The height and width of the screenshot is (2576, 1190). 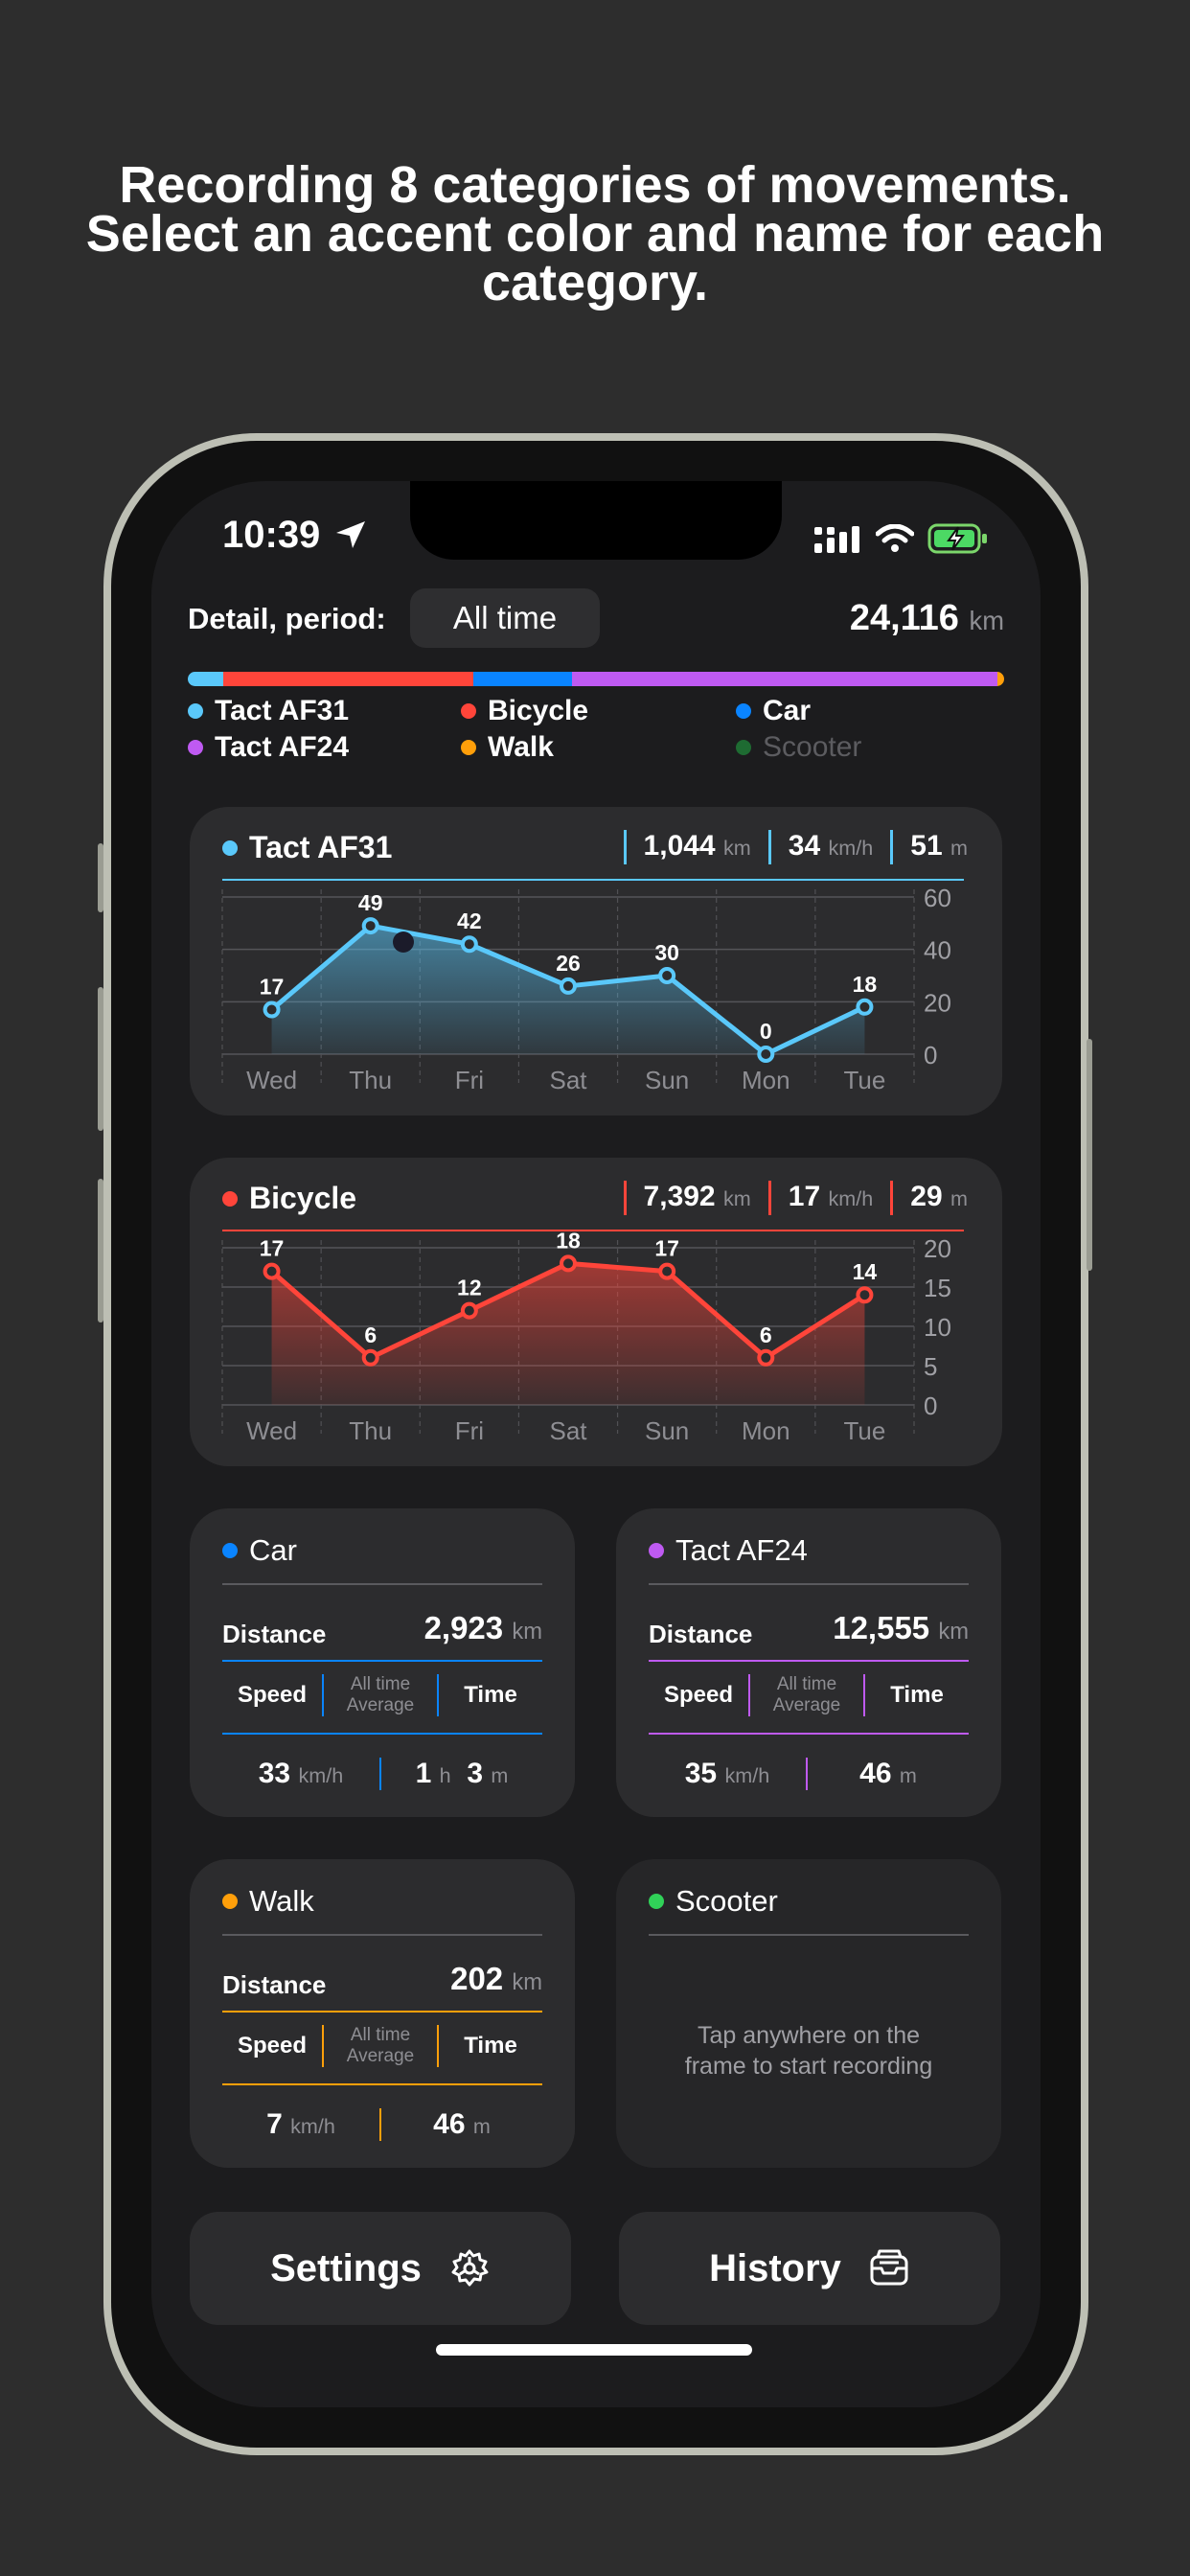 What do you see at coordinates (477, 1978) in the screenshot?
I see `distance-number: 202` at bounding box center [477, 1978].